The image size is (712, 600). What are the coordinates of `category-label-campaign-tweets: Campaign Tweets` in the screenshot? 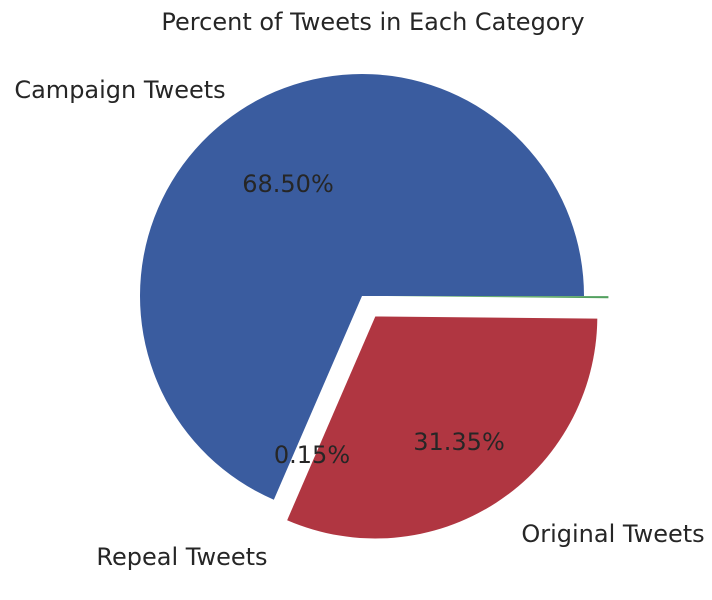 It's located at (119, 90).